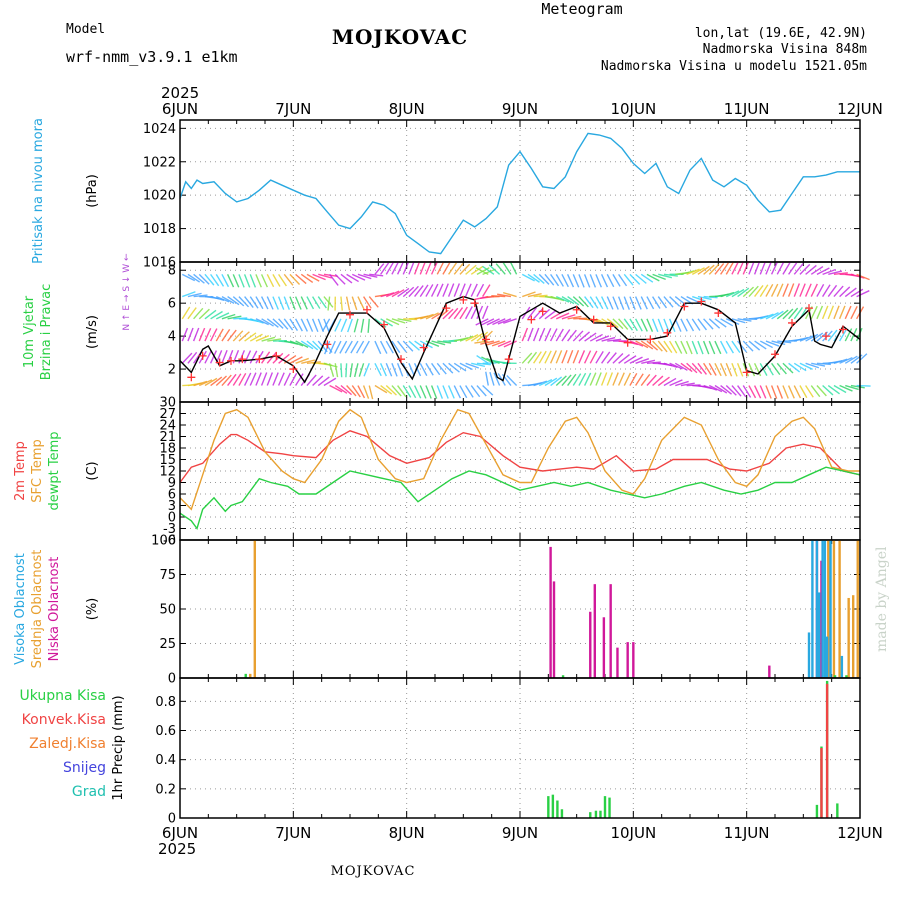  Describe the element at coordinates (633, 109) in the screenshot. I see `top-day-label: 10JUN` at that location.